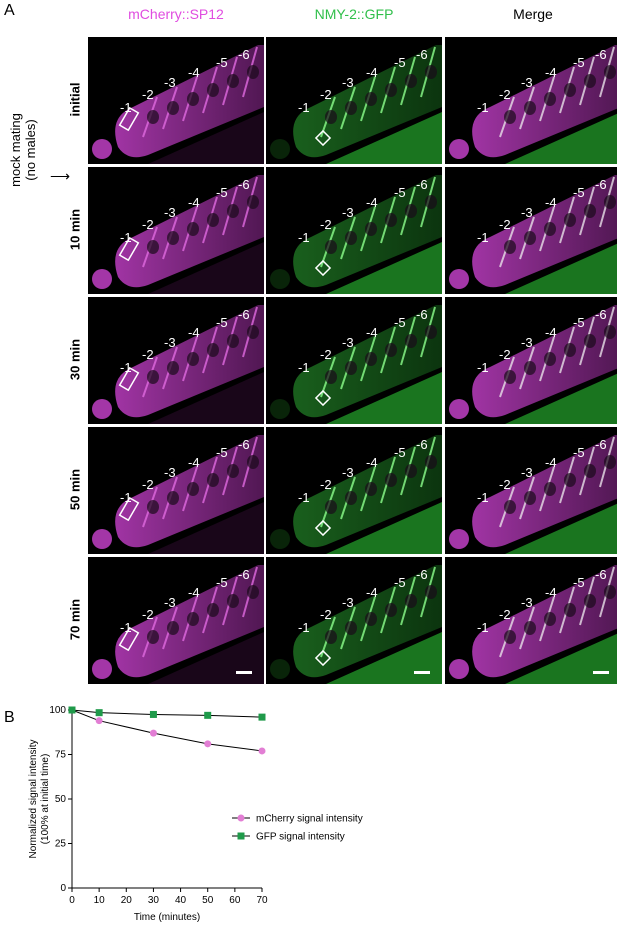 The height and width of the screenshot is (928, 617). What do you see at coordinates (75, 99) in the screenshot?
I see `row-label: initial` at bounding box center [75, 99].